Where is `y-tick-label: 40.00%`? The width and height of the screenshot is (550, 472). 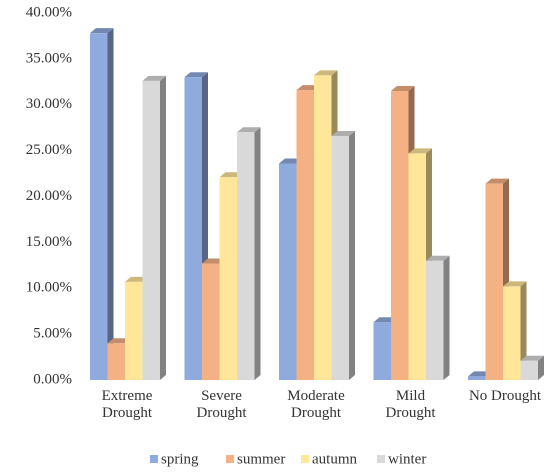 y-tick-label: 40.00% is located at coordinates (49, 12).